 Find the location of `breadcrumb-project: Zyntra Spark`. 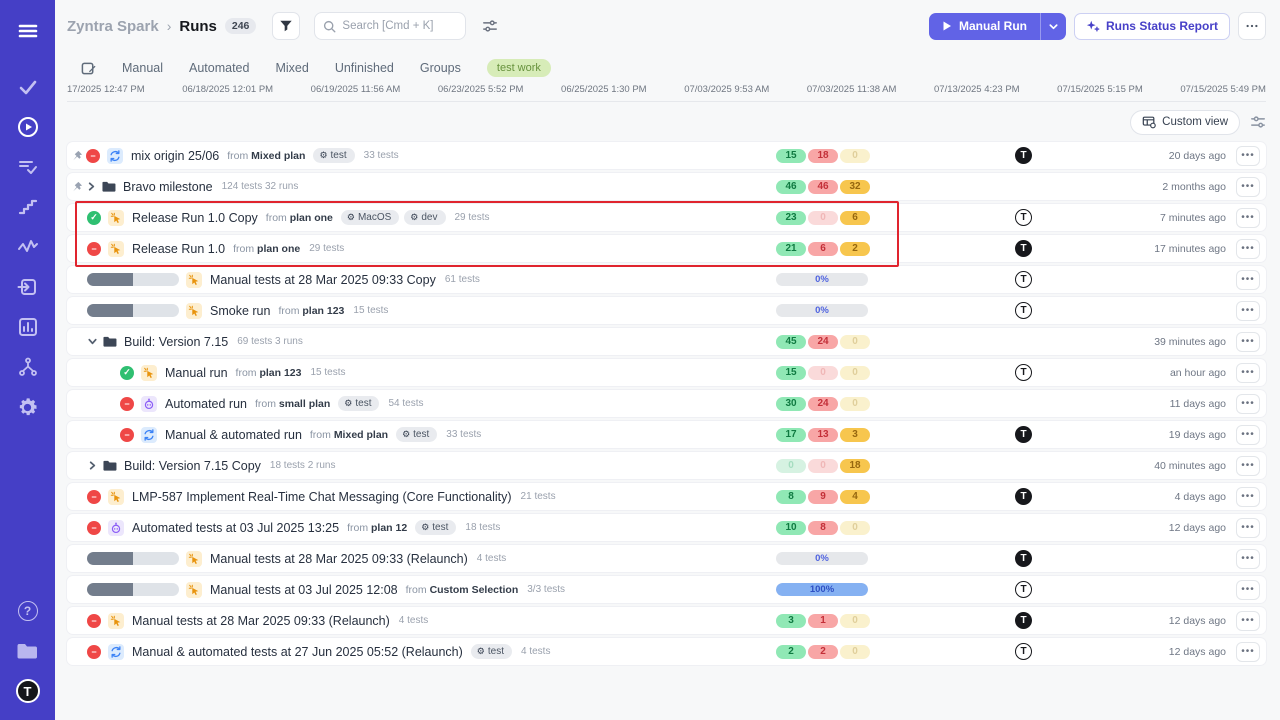

breadcrumb-project: Zyntra Spark is located at coordinates (113, 26).